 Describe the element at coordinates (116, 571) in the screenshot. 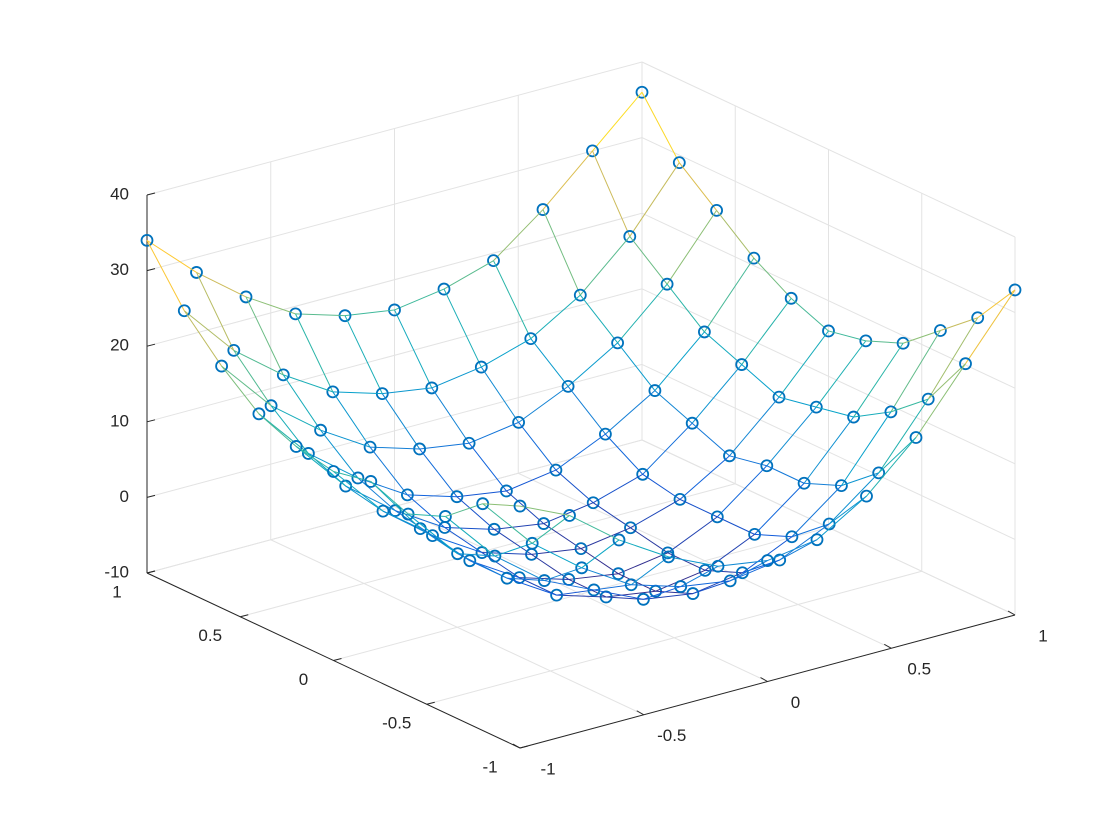

I see `z-tick-label: -10` at that location.